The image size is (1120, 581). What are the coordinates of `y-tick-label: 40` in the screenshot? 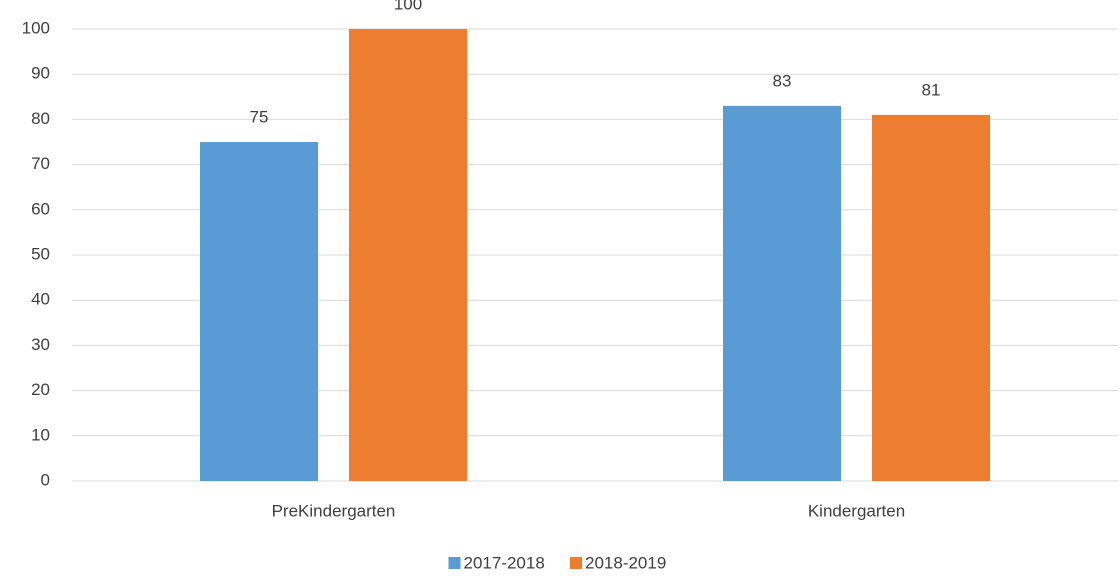 It's located at (40, 299).